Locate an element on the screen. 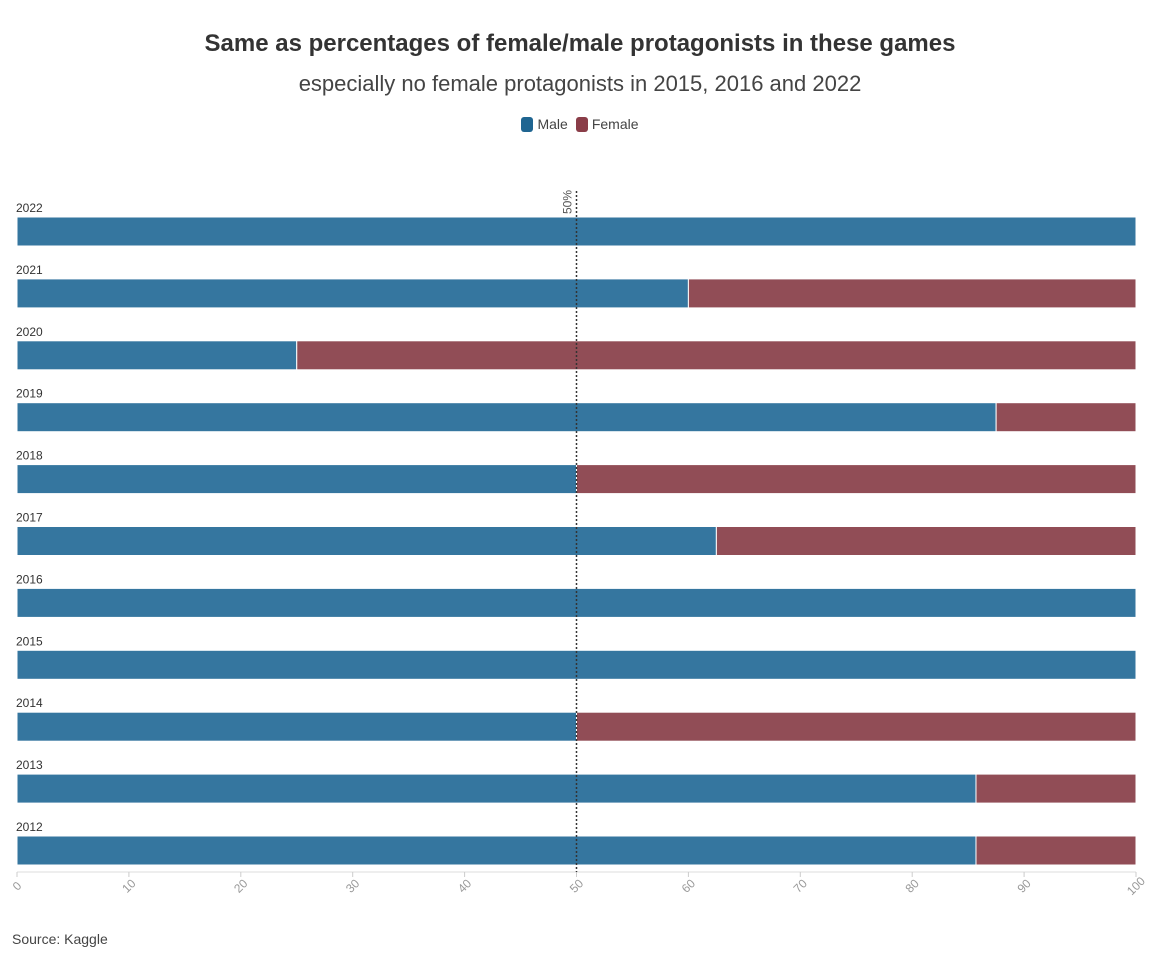 This screenshot has width=1160, height=961. legend-item-female: Female is located at coordinates (607, 124).